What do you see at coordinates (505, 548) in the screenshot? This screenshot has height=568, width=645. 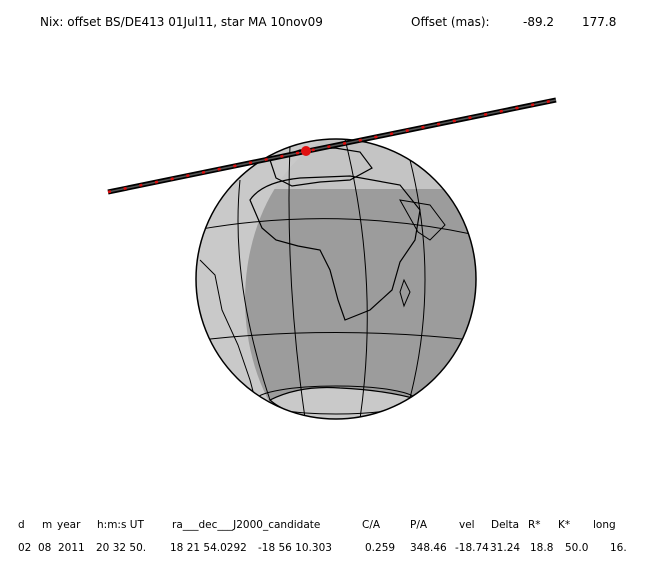 I see `cell: 31.24` at bounding box center [505, 548].